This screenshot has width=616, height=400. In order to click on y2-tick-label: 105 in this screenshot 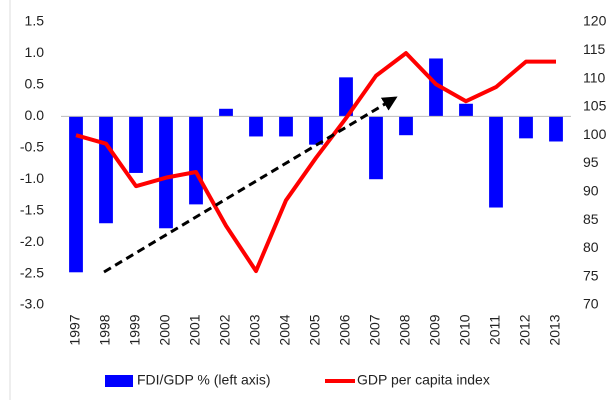, I will do `click(595, 106)`.